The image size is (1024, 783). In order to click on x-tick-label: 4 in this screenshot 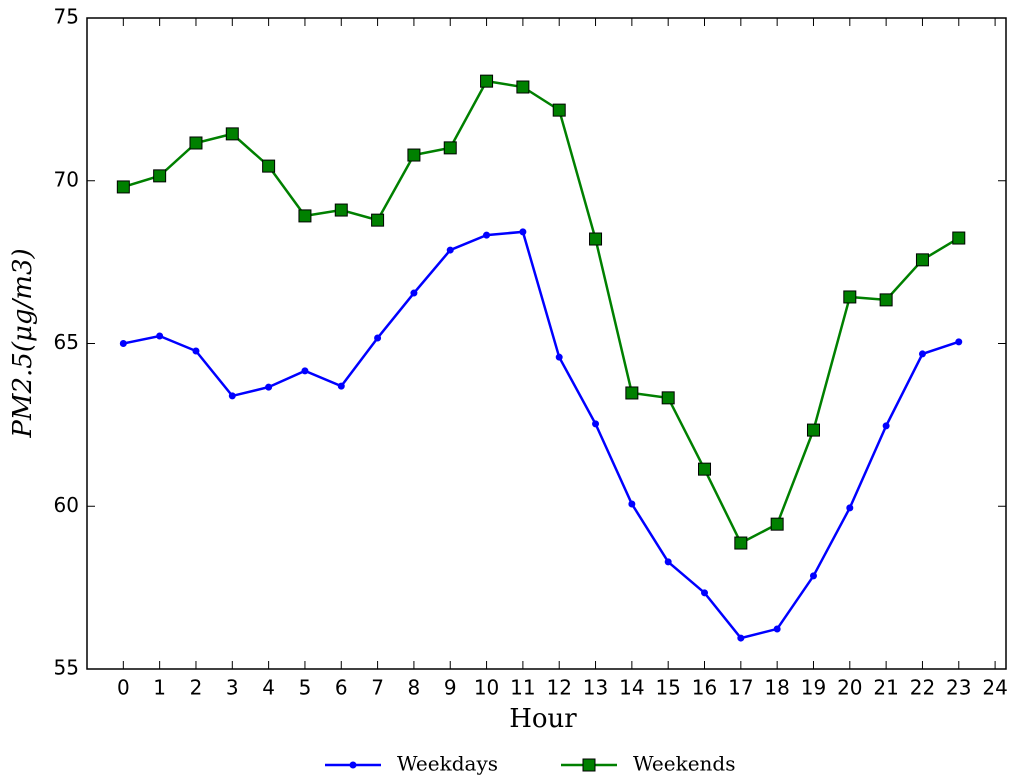, I will do `click(268, 688)`.